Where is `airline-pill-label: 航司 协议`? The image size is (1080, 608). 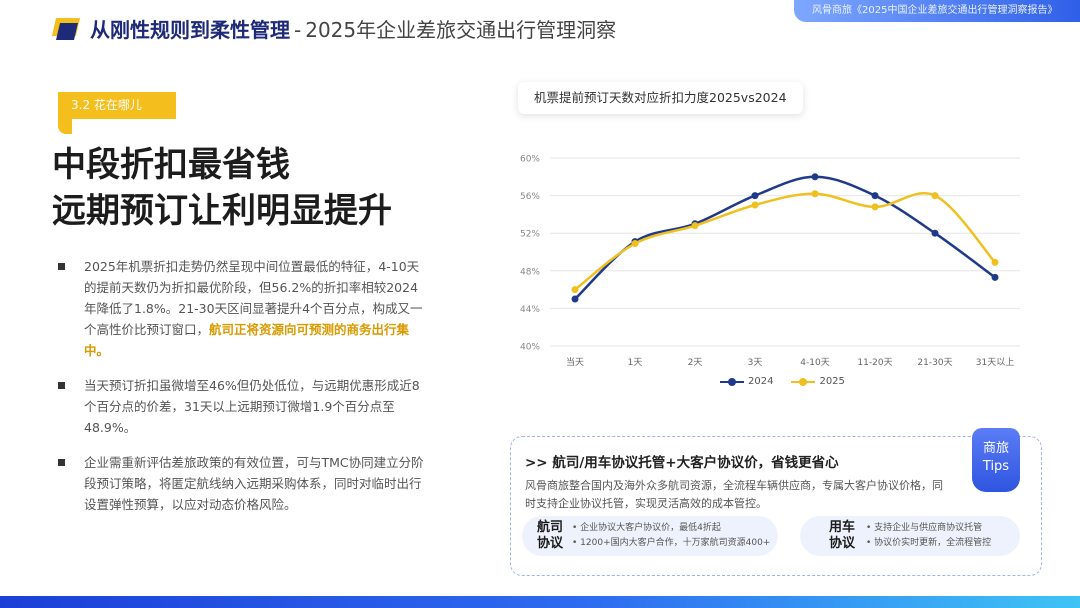 airline-pill-label: 航司 协议 is located at coordinates (550, 536).